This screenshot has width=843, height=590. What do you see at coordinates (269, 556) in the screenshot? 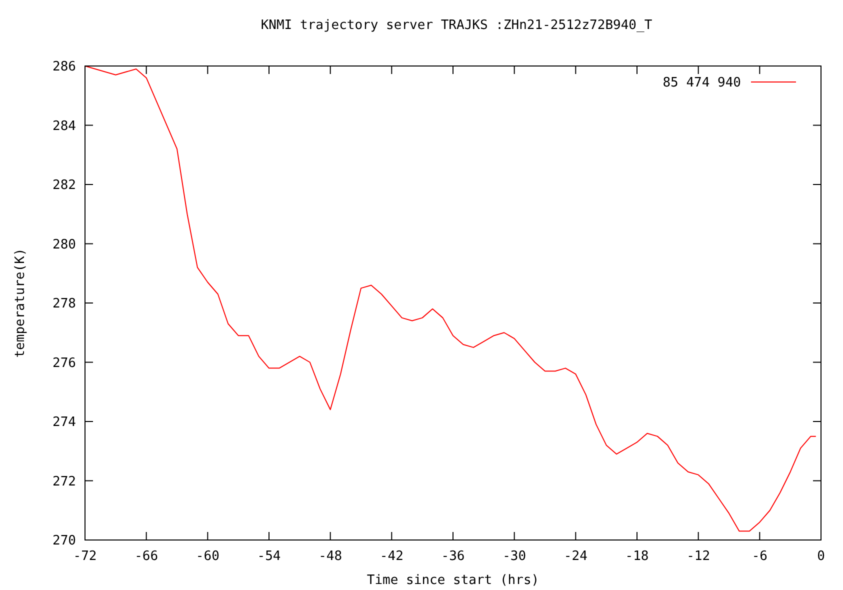
I see `x-tick-label: -54` at bounding box center [269, 556].